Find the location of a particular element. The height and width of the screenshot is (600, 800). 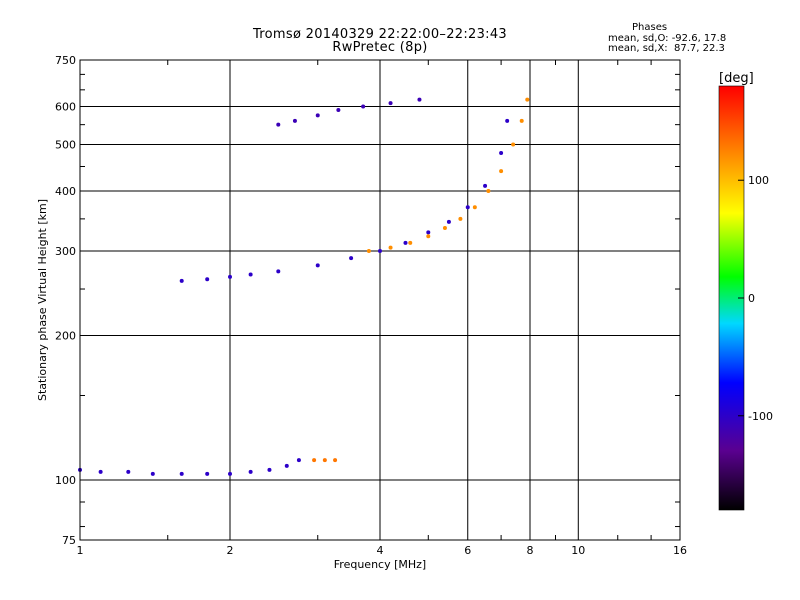

y-tick-label: 100 is located at coordinates (65, 480).